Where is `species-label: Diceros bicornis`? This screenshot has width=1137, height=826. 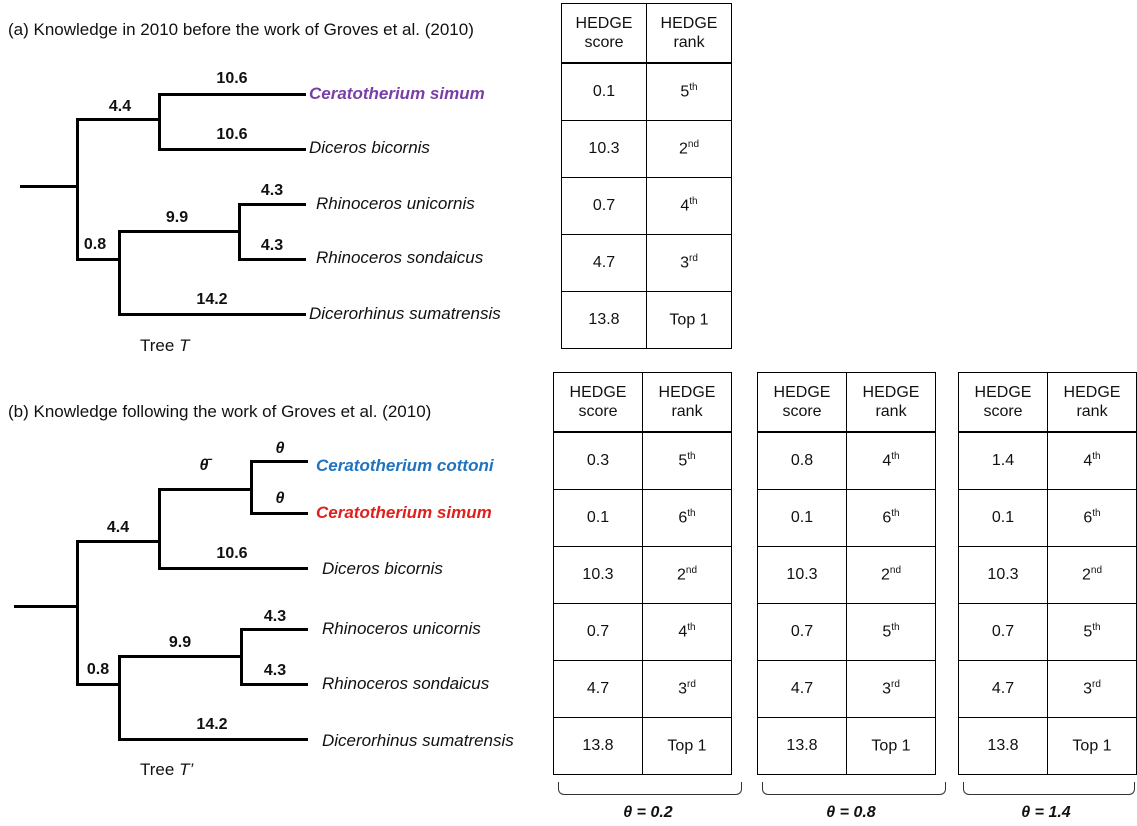 species-label: Diceros bicornis is located at coordinates (382, 568).